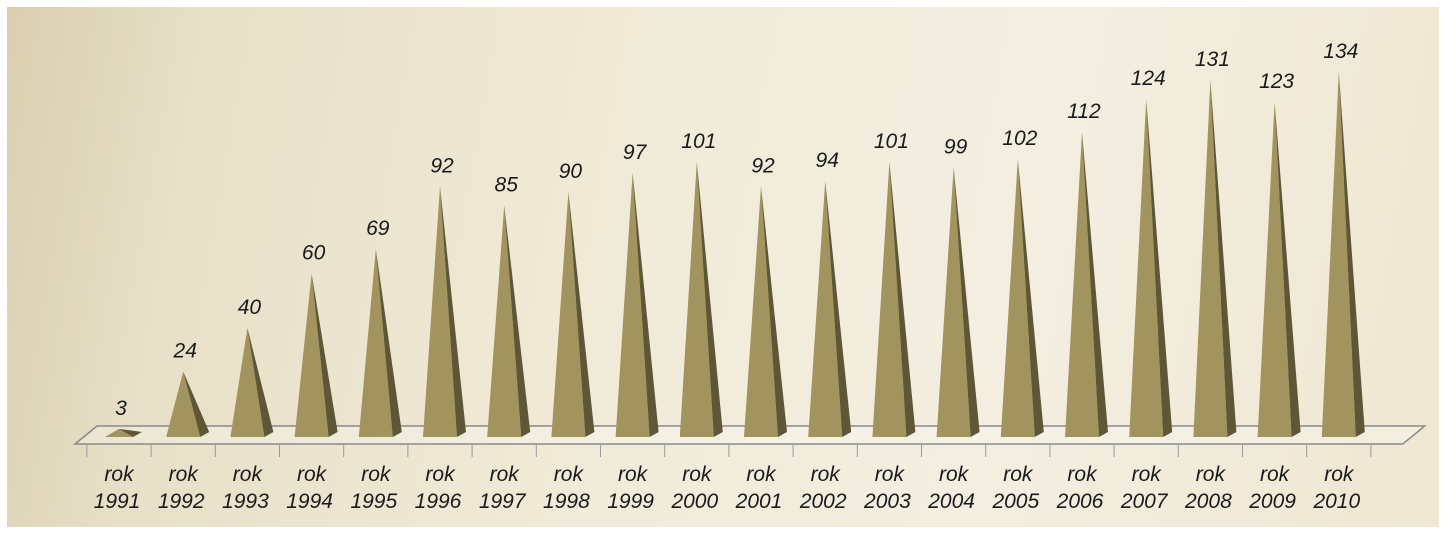 This screenshot has width=1445, height=534. What do you see at coordinates (709, 299) in the screenshot?
I see `bar-side-2000` at bounding box center [709, 299].